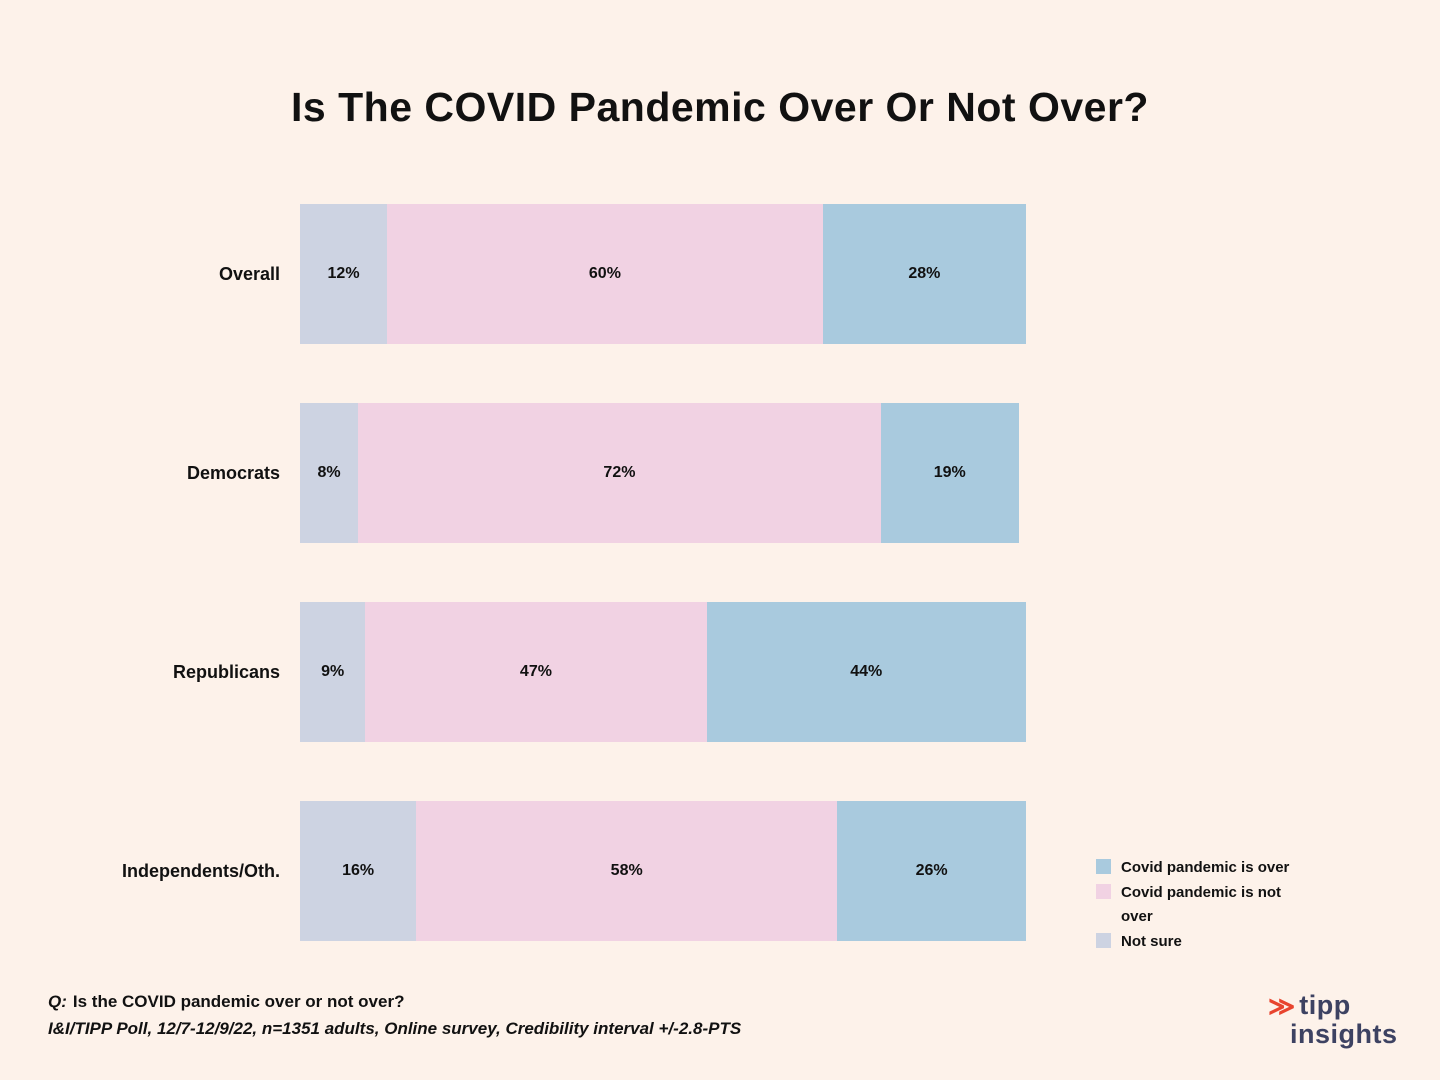  Describe the element at coordinates (238, 1001) in the screenshot. I see `question-text: Is the COVID pandemic over or not over?` at that location.